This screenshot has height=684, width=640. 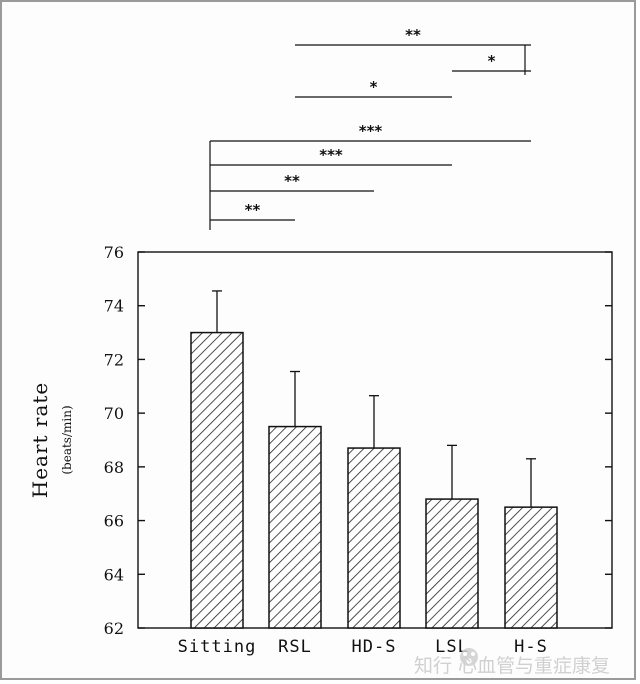 I want to click on y-tick-label: 64, so click(x=114, y=574).